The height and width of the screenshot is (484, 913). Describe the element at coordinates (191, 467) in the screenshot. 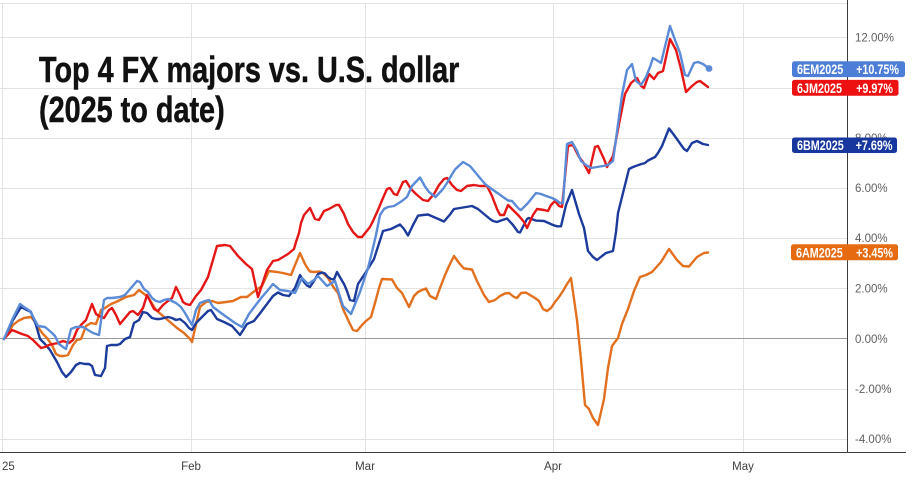

I see `svg-text: Feb` at that location.